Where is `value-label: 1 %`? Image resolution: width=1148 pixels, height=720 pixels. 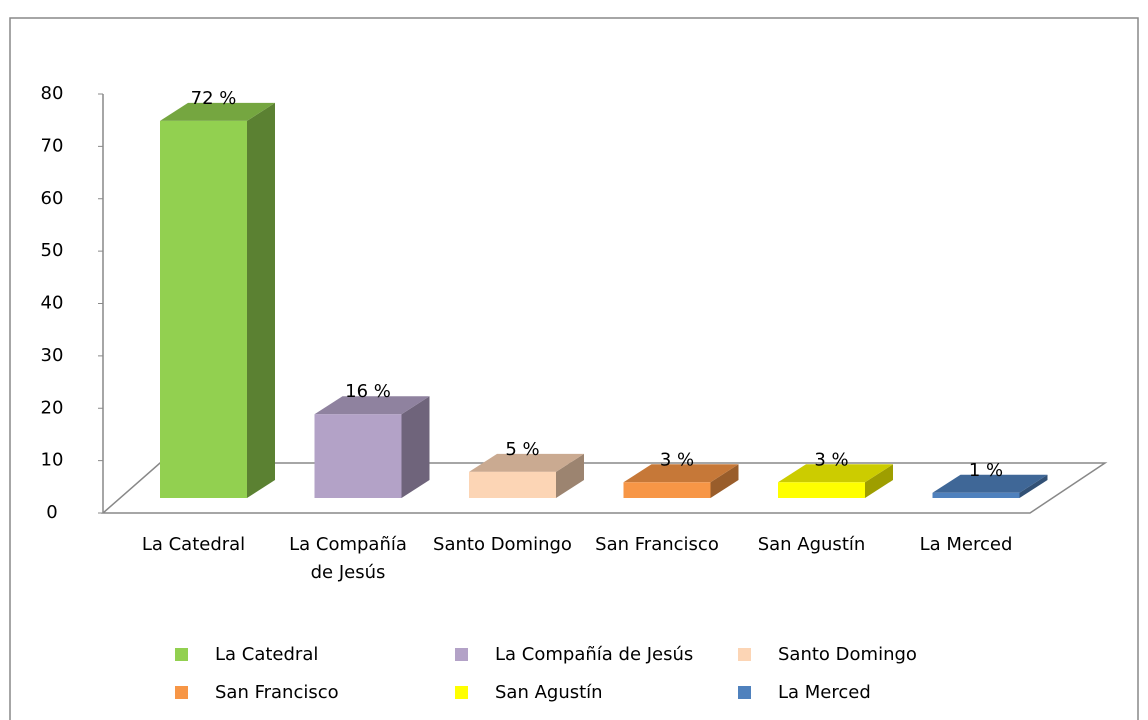 value-label: 1 % is located at coordinates (986, 470).